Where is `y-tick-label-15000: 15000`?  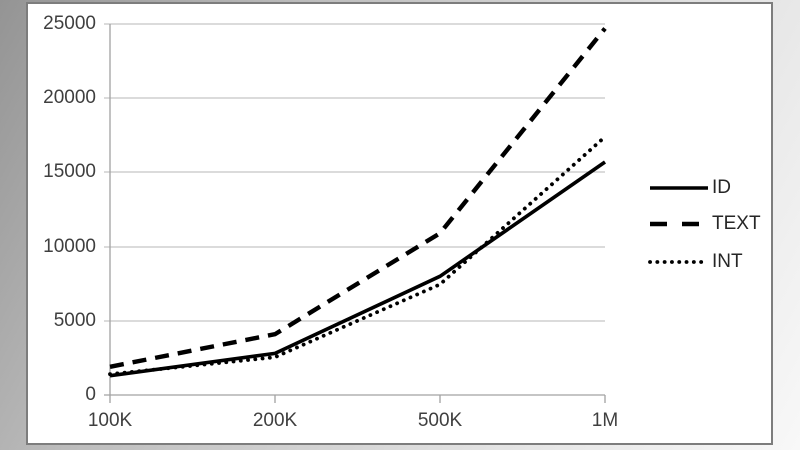
y-tick-label-15000: 15000 is located at coordinates (69, 171).